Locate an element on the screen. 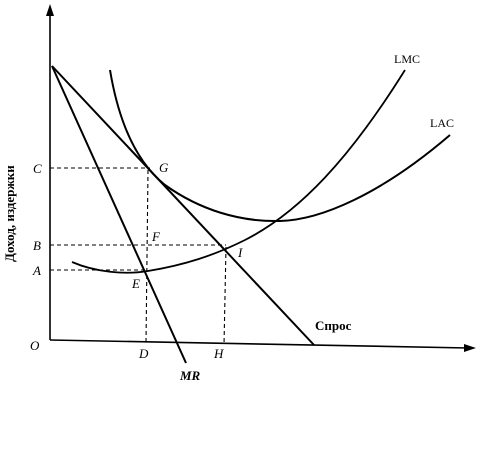 This screenshot has width=478, height=453. x-tick-labels: O D H is located at coordinates (127, 349).